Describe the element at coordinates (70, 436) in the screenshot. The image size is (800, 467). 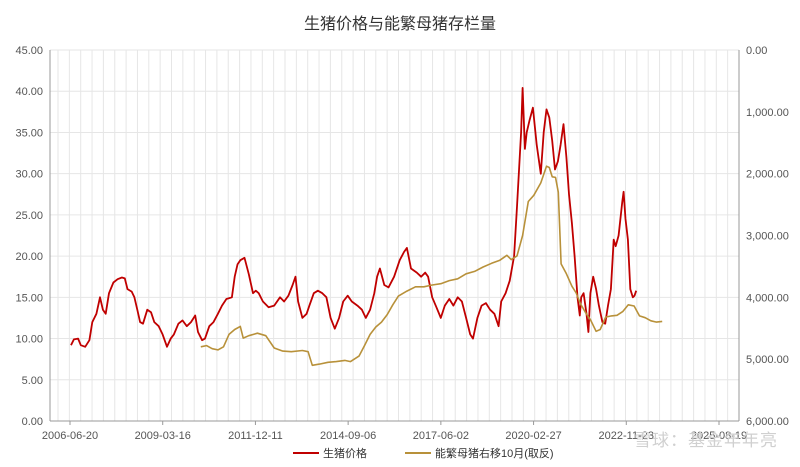
I see `x-tick-label: 2006-06-20` at that location.